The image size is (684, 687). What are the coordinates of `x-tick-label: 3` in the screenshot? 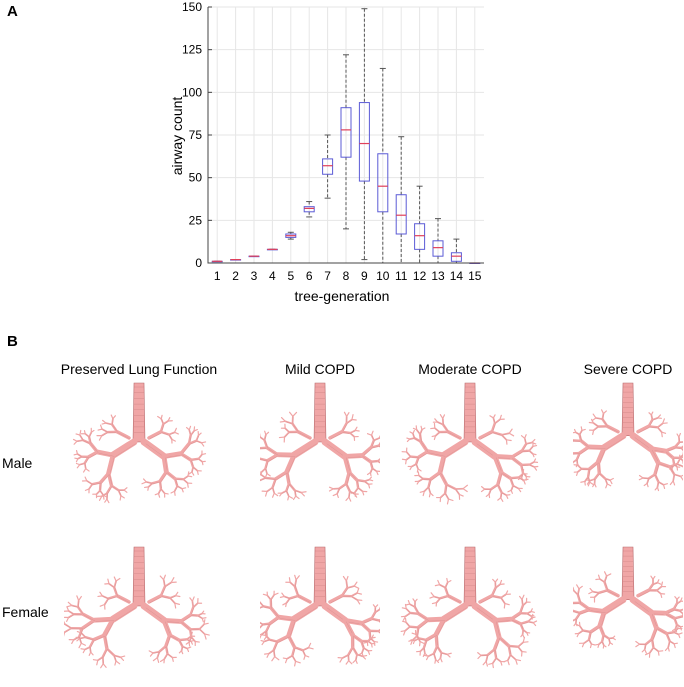 It's located at (254, 276).